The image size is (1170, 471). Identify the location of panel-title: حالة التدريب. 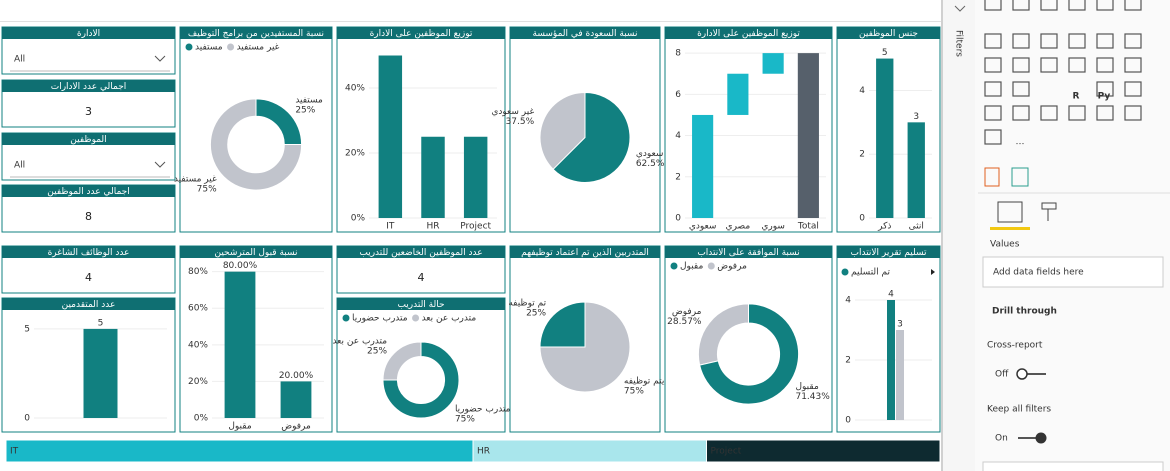
(420, 305).